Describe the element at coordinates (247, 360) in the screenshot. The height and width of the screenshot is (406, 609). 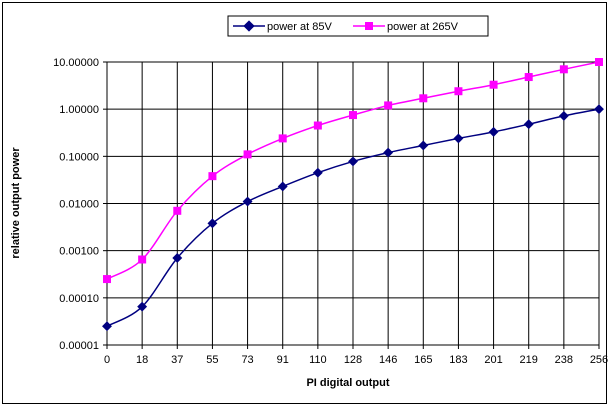
I see `x-tick-label: 73` at that location.